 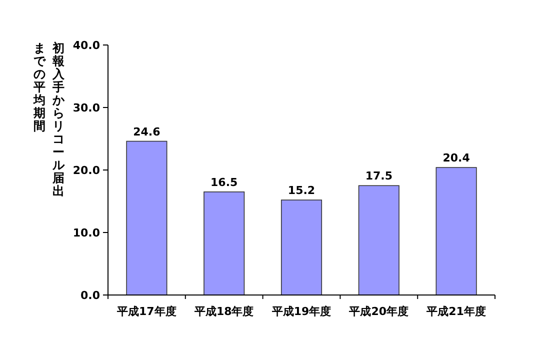 What do you see at coordinates (90, 295) in the screenshot?
I see `y-tick-label: 0.0` at bounding box center [90, 295].